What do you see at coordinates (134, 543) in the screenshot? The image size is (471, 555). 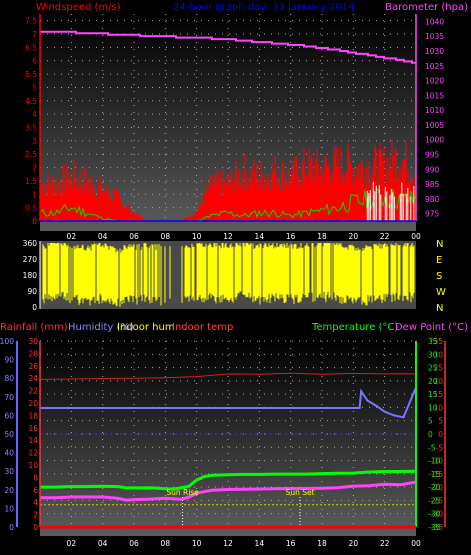 I see `x-tick-label: 06` at bounding box center [134, 543].